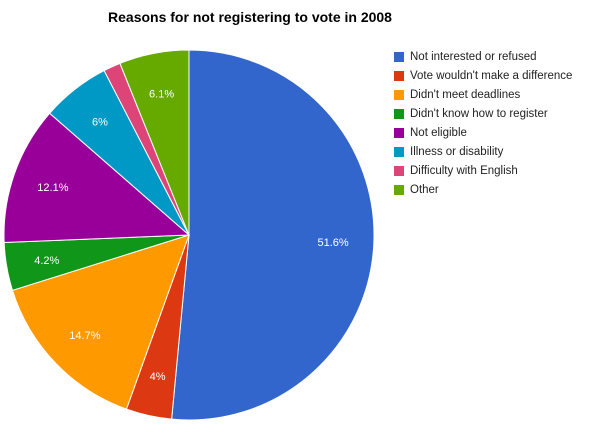 This screenshot has height=447, width=590. I want to click on legend-label: Illness or disability, so click(457, 151).